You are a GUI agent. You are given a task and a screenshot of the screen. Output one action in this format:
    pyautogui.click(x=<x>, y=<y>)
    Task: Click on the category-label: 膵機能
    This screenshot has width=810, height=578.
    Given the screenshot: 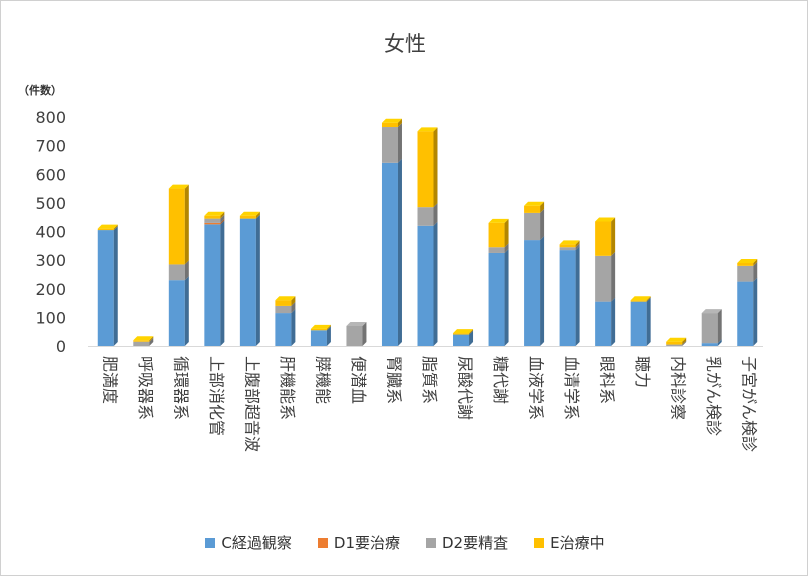 What is the action you would take?
    pyautogui.click(x=322, y=380)
    